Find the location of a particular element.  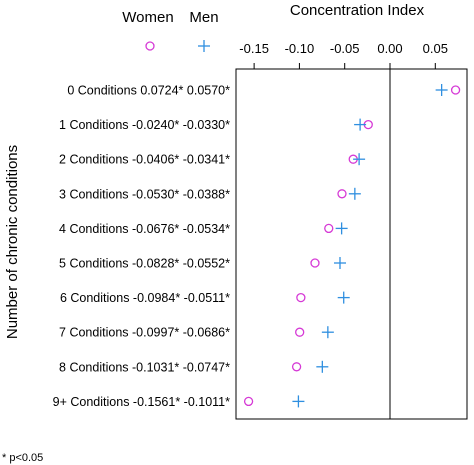

x-axis: -0.15 -0.10 -0.05 0.00 0.05 is located at coordinates (343, 55).